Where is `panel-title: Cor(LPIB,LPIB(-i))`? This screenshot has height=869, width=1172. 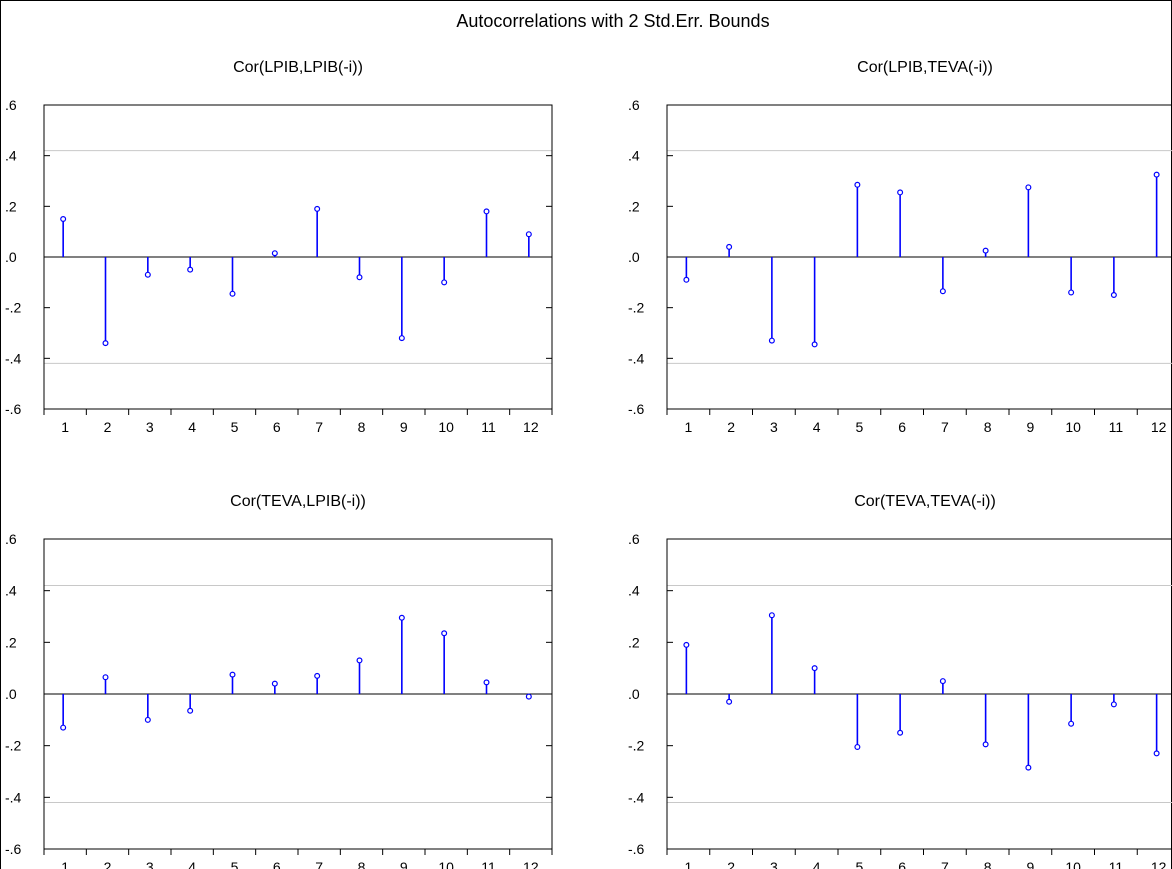 panel-title: Cor(LPIB,LPIB(-i)) is located at coordinates (298, 67).